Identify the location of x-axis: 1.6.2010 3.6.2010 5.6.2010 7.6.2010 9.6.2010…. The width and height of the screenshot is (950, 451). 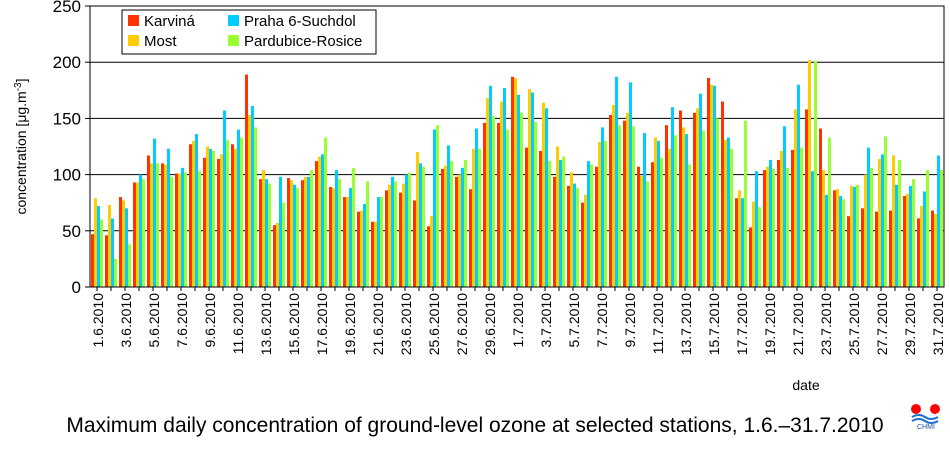
(518, 321).